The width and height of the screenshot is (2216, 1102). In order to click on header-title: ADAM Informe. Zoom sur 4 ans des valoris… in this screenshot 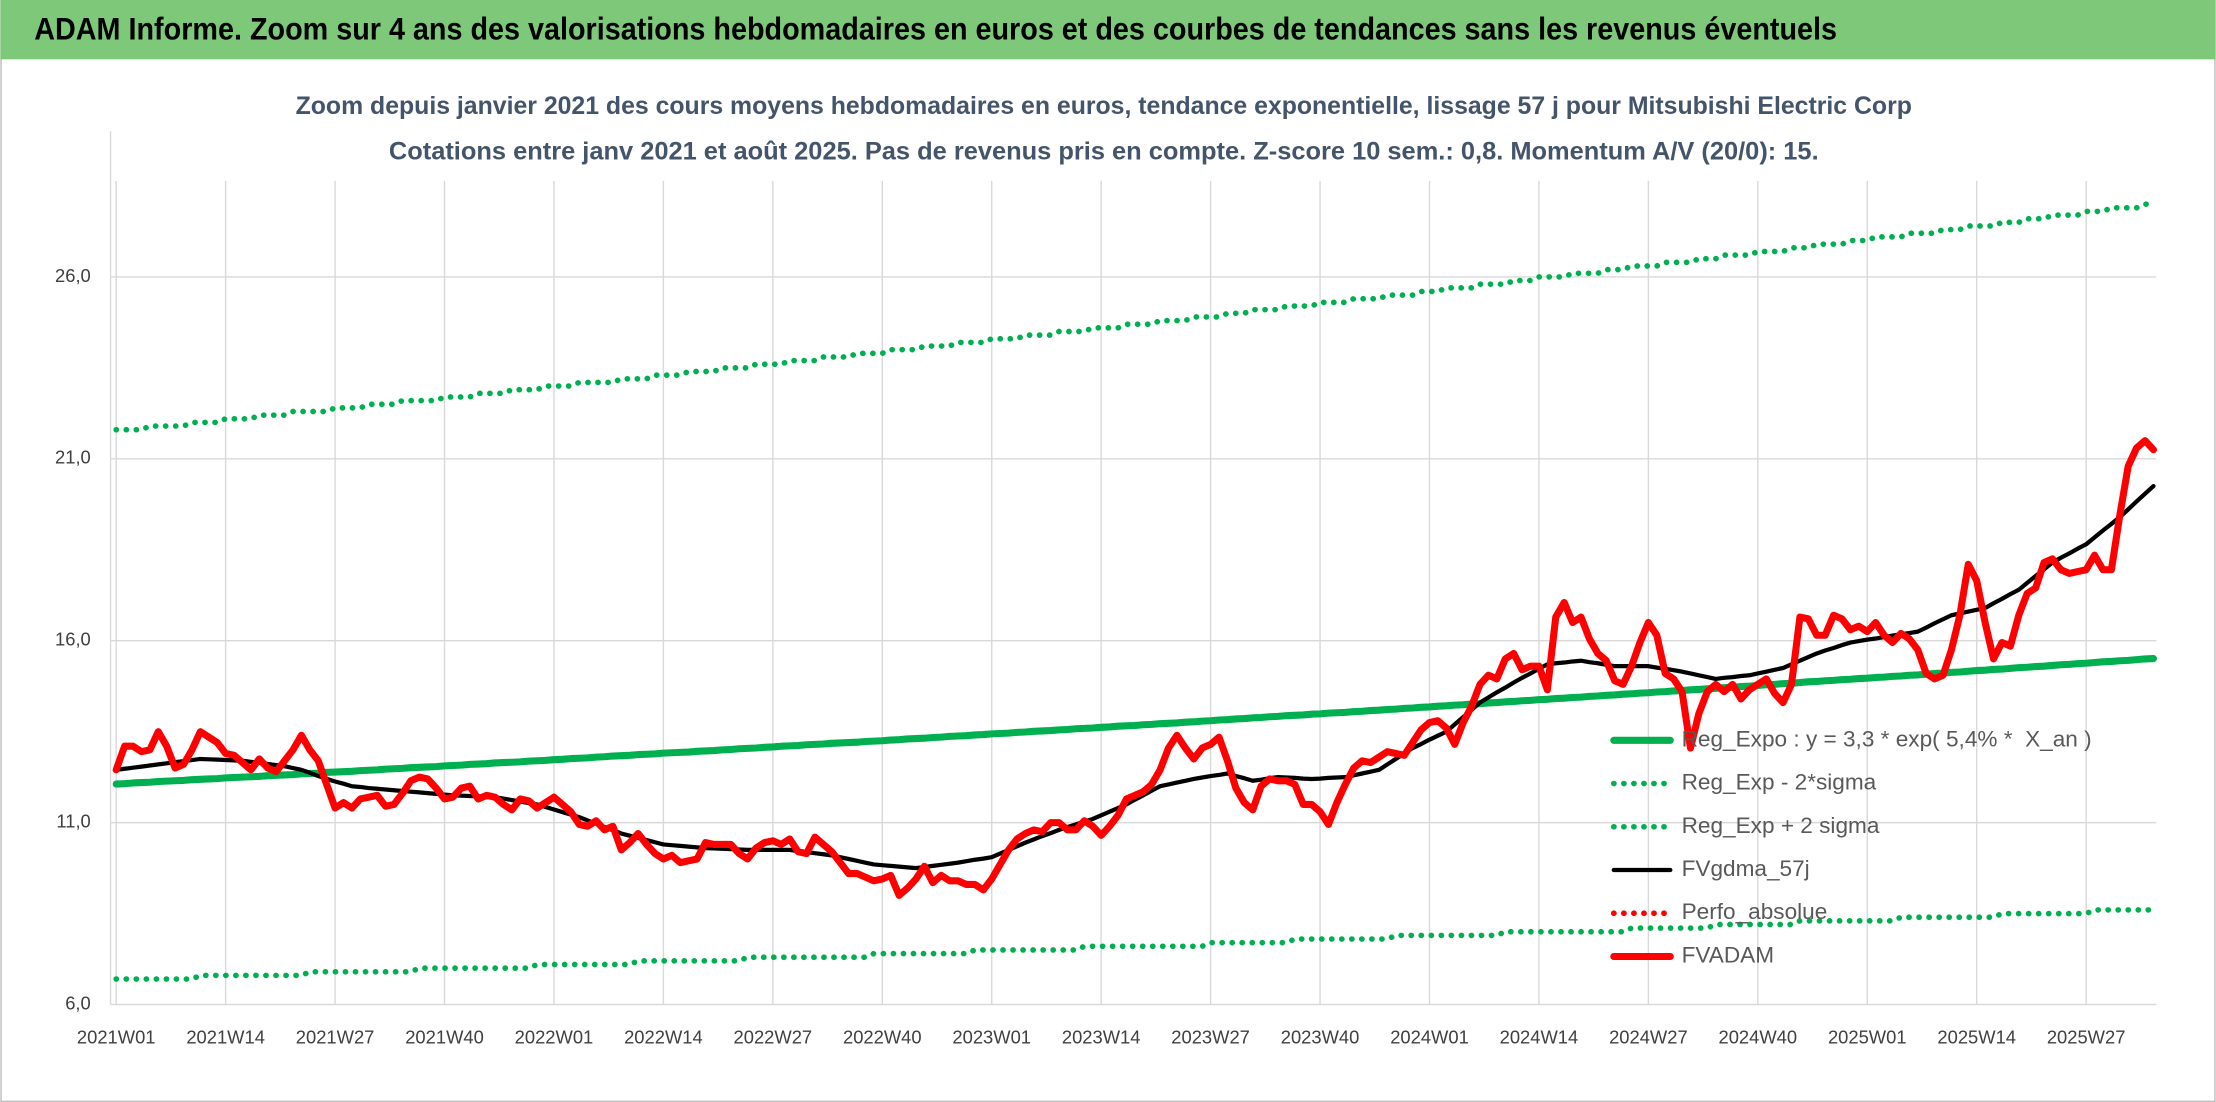, I will do `click(935, 28)`.